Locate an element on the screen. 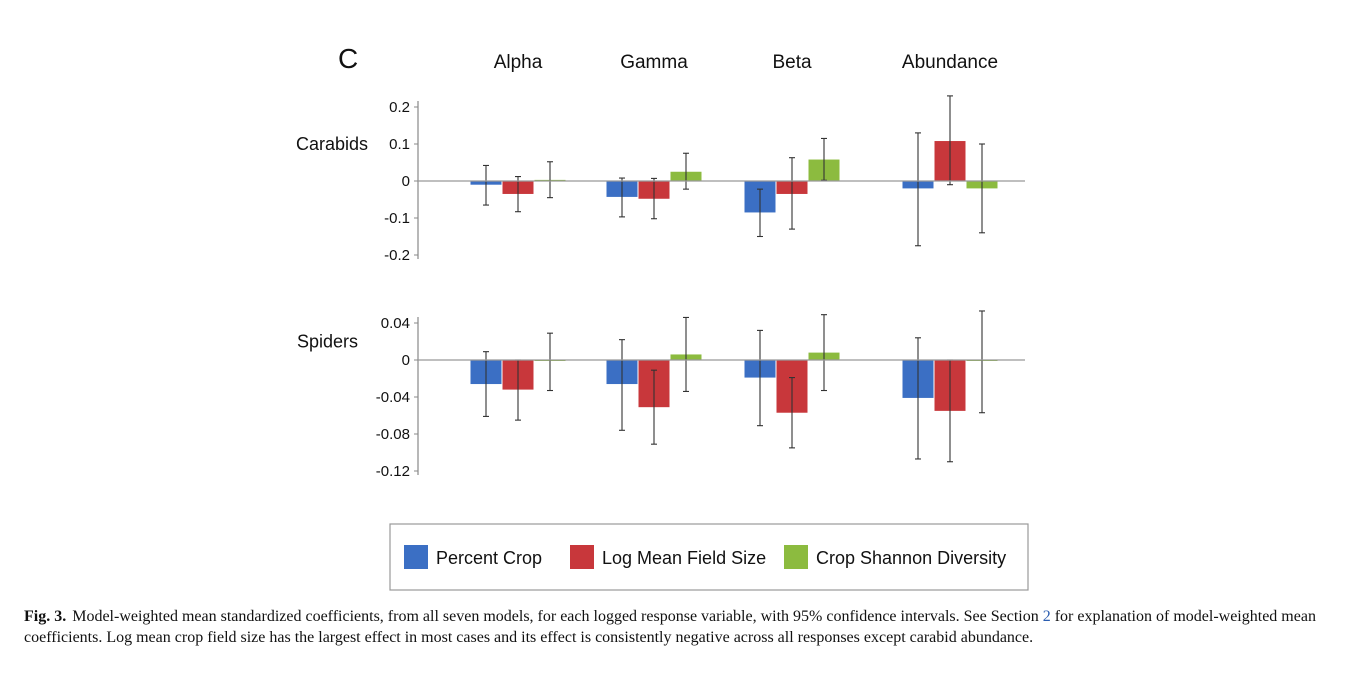  legend-label-percent-crop: Percent Crop is located at coordinates (489, 558).